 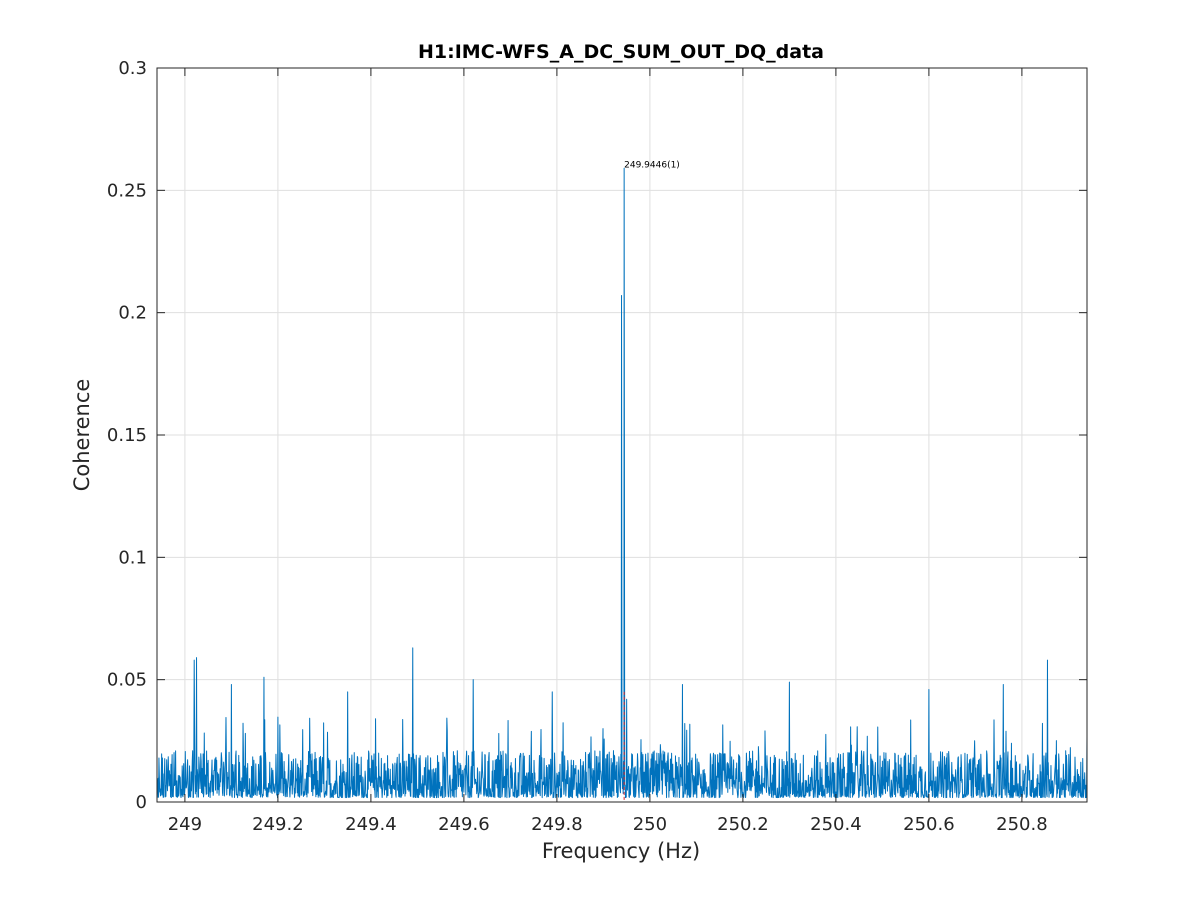 What do you see at coordinates (371, 824) in the screenshot?
I see `x-tick-label: 249.4` at bounding box center [371, 824].